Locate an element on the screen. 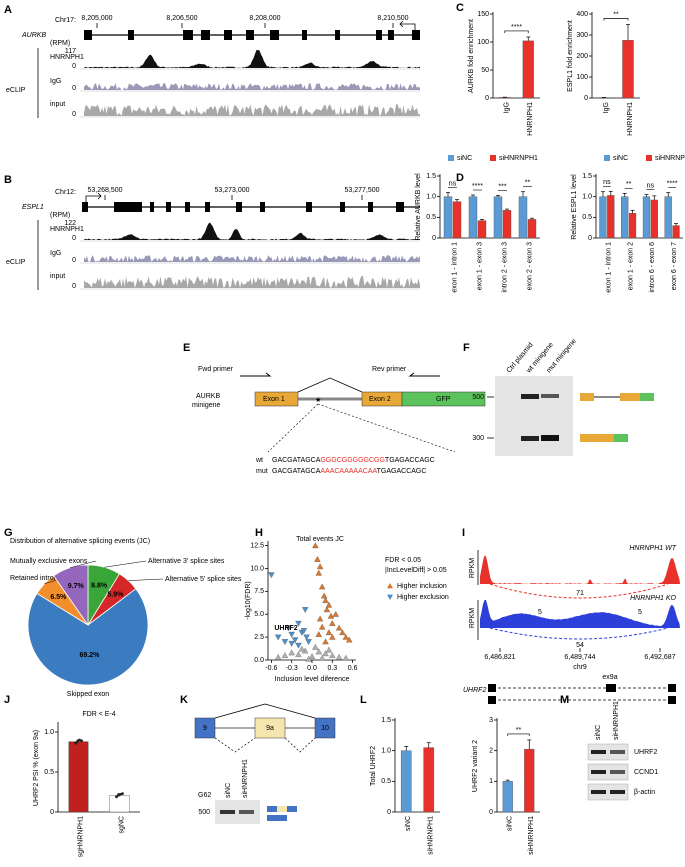  exon-label: Exon 1 is located at coordinates (274, 399).